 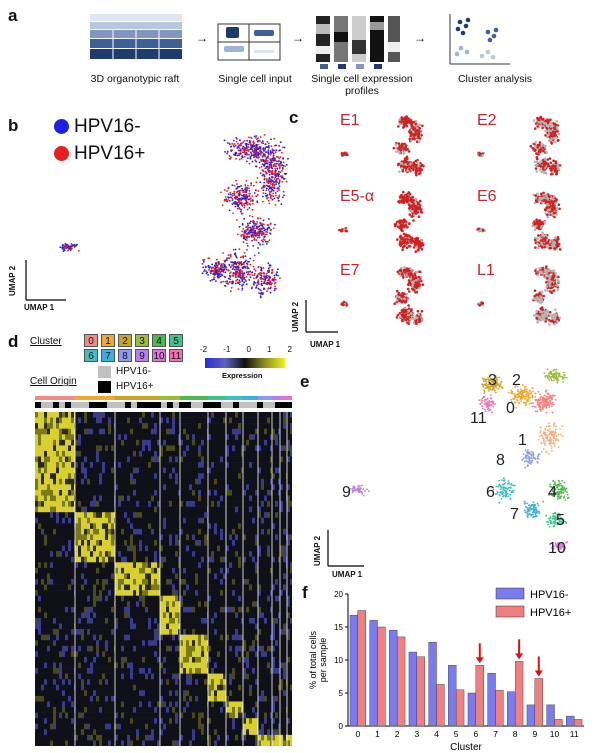 What do you see at coordinates (432, 684) in the screenshot?
I see `bar-HPV16--4` at bounding box center [432, 684].